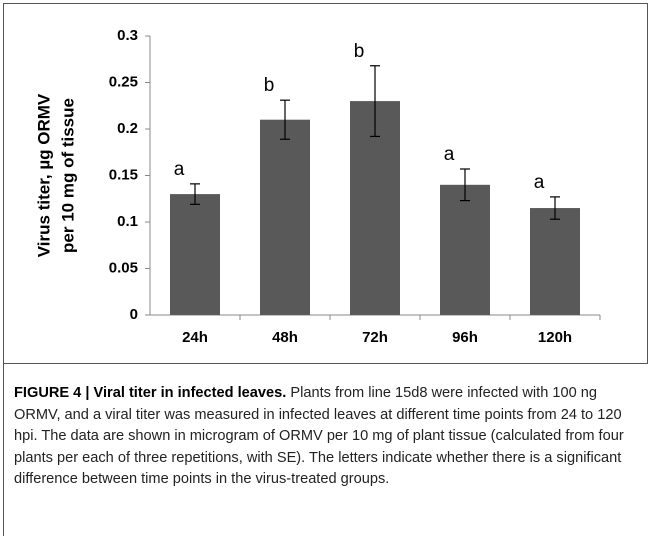 The image size is (652, 536). What do you see at coordinates (190, 393) in the screenshot?
I see `caption-title: Viral titer in infected leaves.` at bounding box center [190, 393].